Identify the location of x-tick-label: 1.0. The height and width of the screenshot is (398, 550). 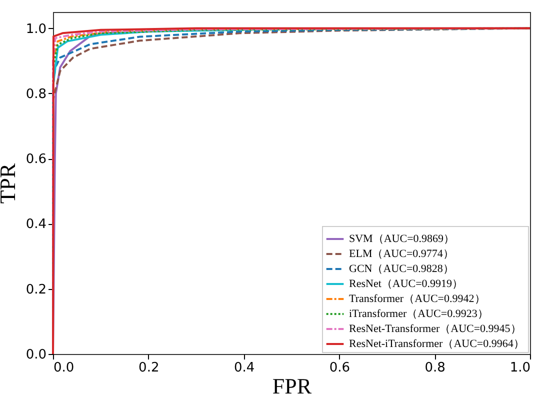
(520, 368).